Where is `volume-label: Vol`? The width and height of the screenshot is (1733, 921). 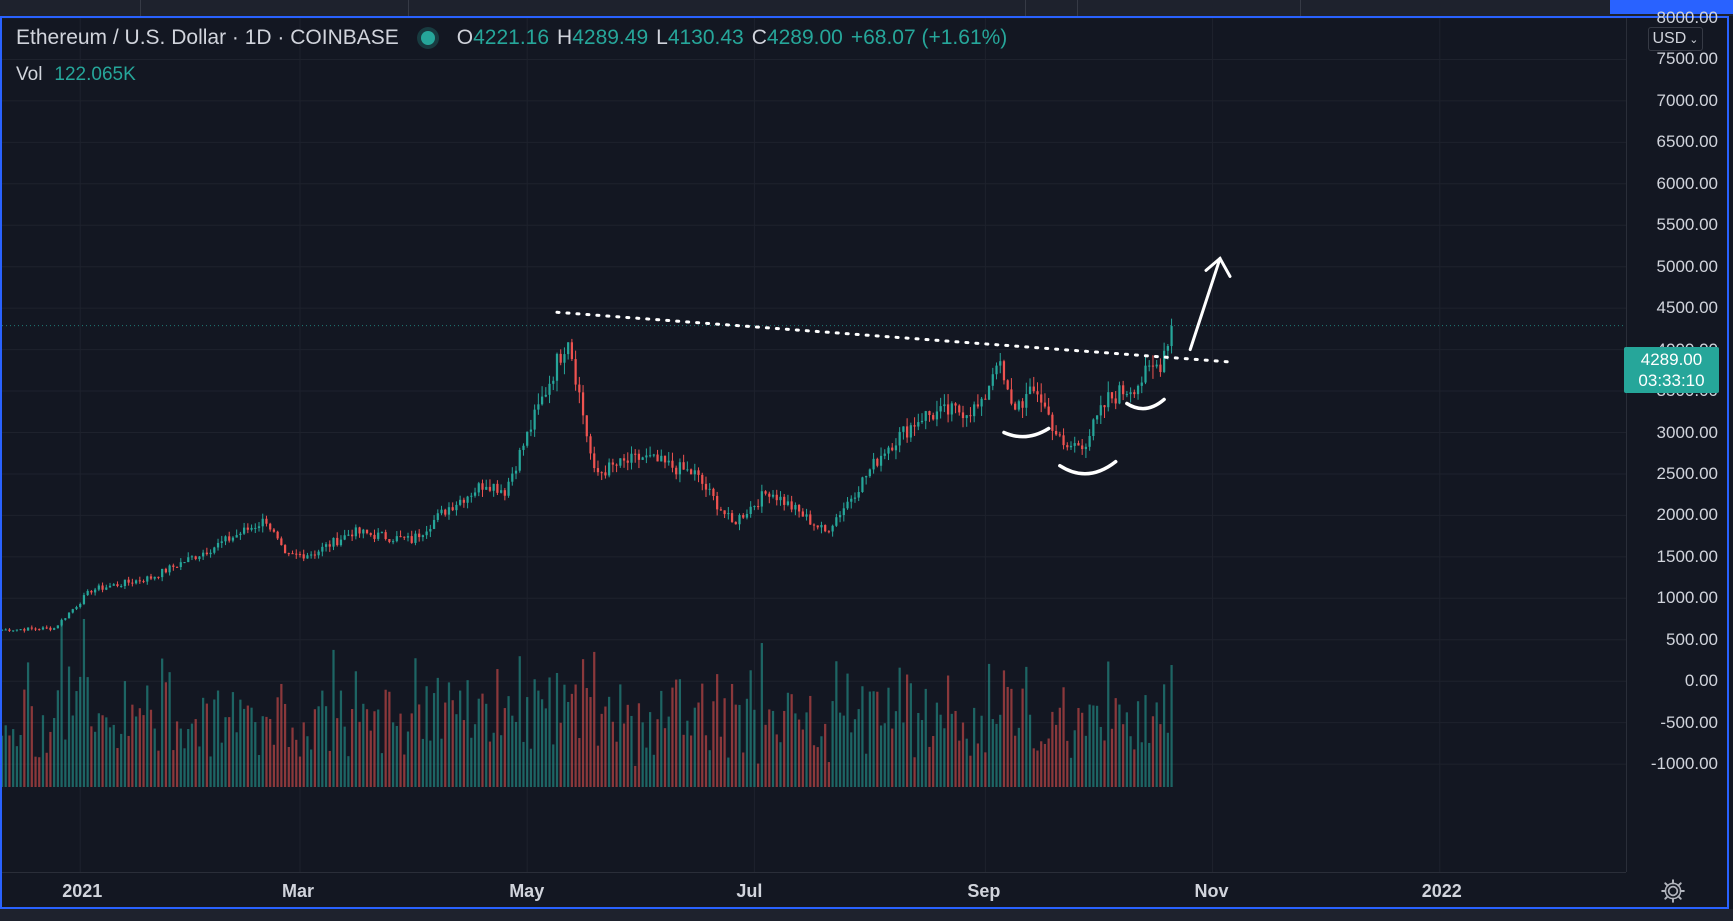
volume-label: Vol is located at coordinates (29, 74).